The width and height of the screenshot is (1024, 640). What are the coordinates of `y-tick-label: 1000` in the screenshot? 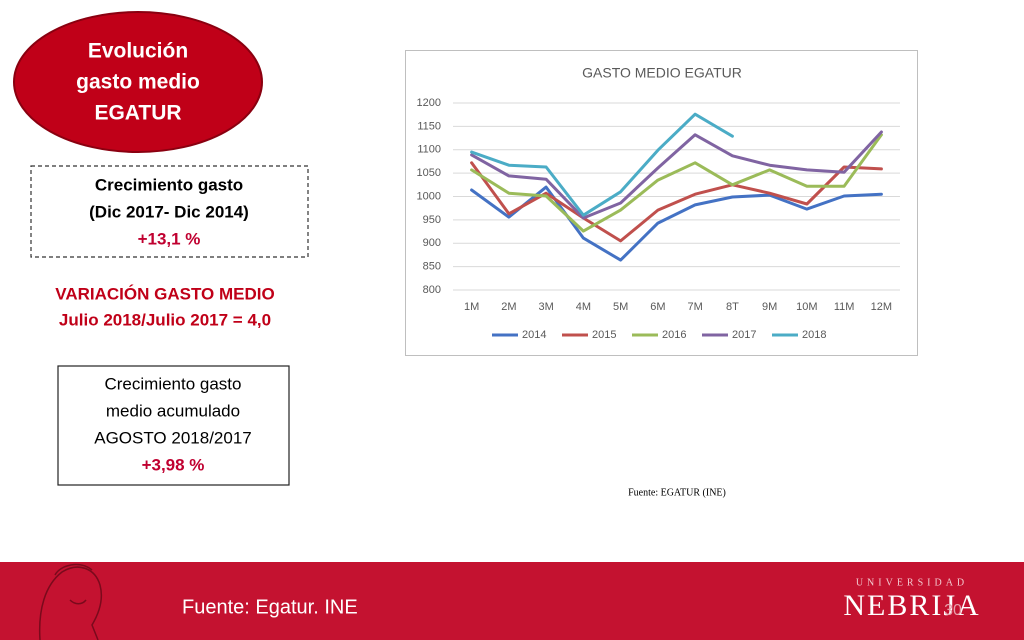 It's located at (429, 196).